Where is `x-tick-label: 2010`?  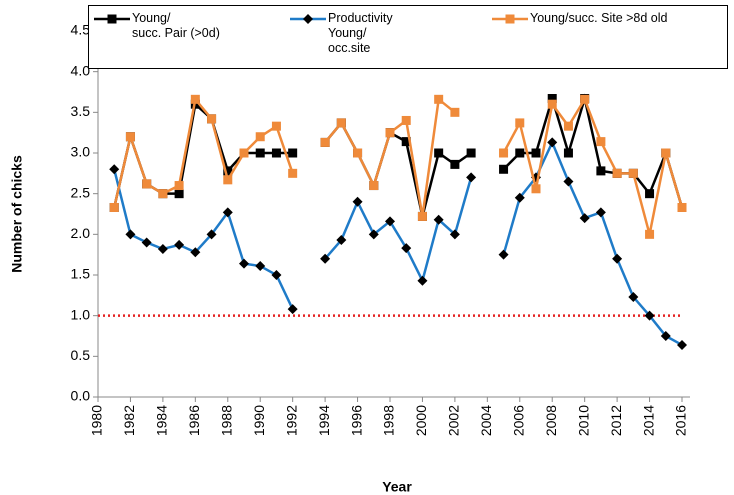
x-tick-label: 2010 is located at coordinates (583, 420).